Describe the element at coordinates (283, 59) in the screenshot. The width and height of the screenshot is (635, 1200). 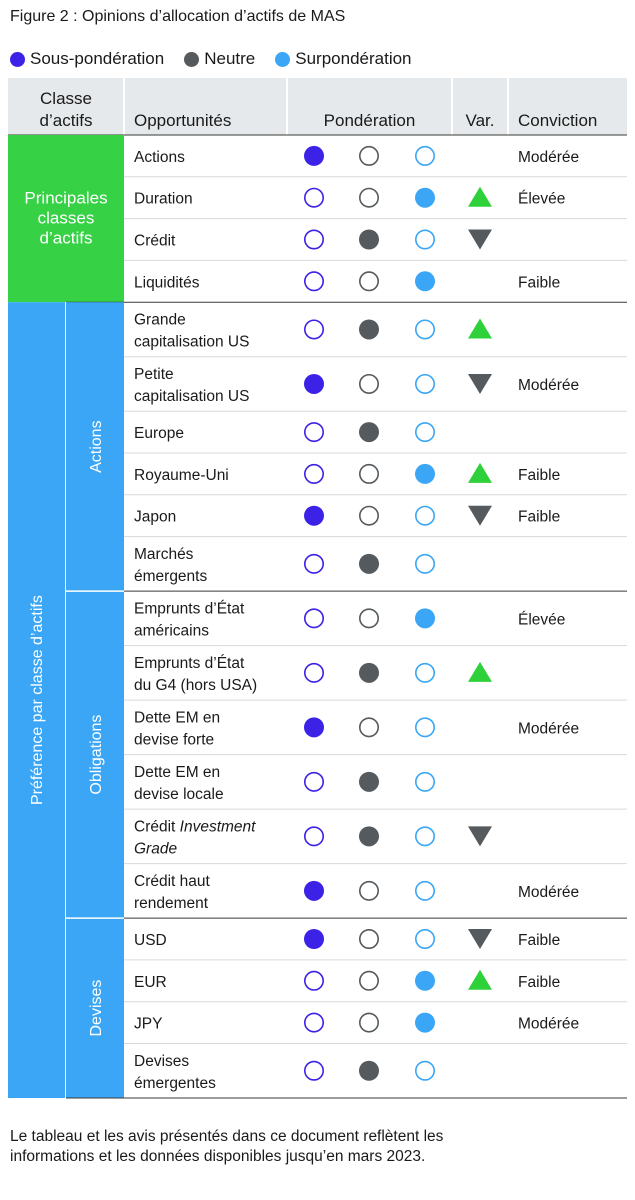
I see `legend-dot-over-icon` at that location.